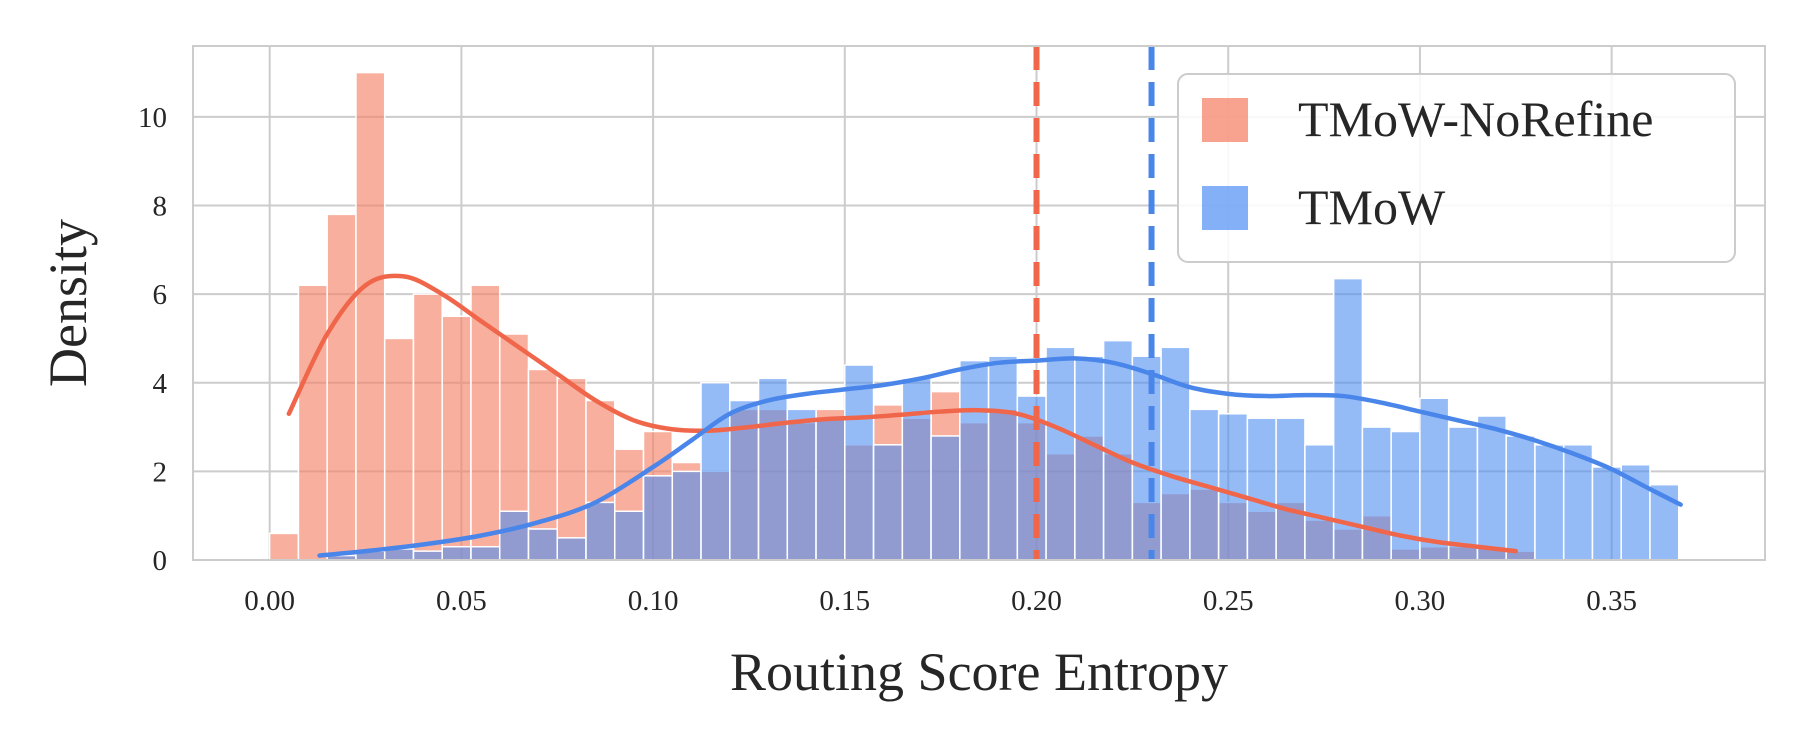 Image resolution: width=1800 pixels, height=750 pixels. I want to click on x-tick-label-5: 0.25, so click(1228, 601).